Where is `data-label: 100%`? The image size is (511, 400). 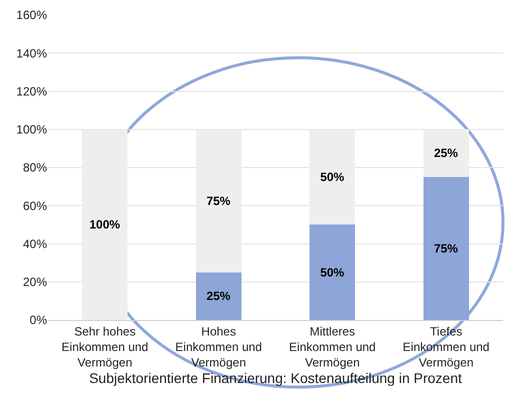 data-label: 100% is located at coordinates (104, 225).